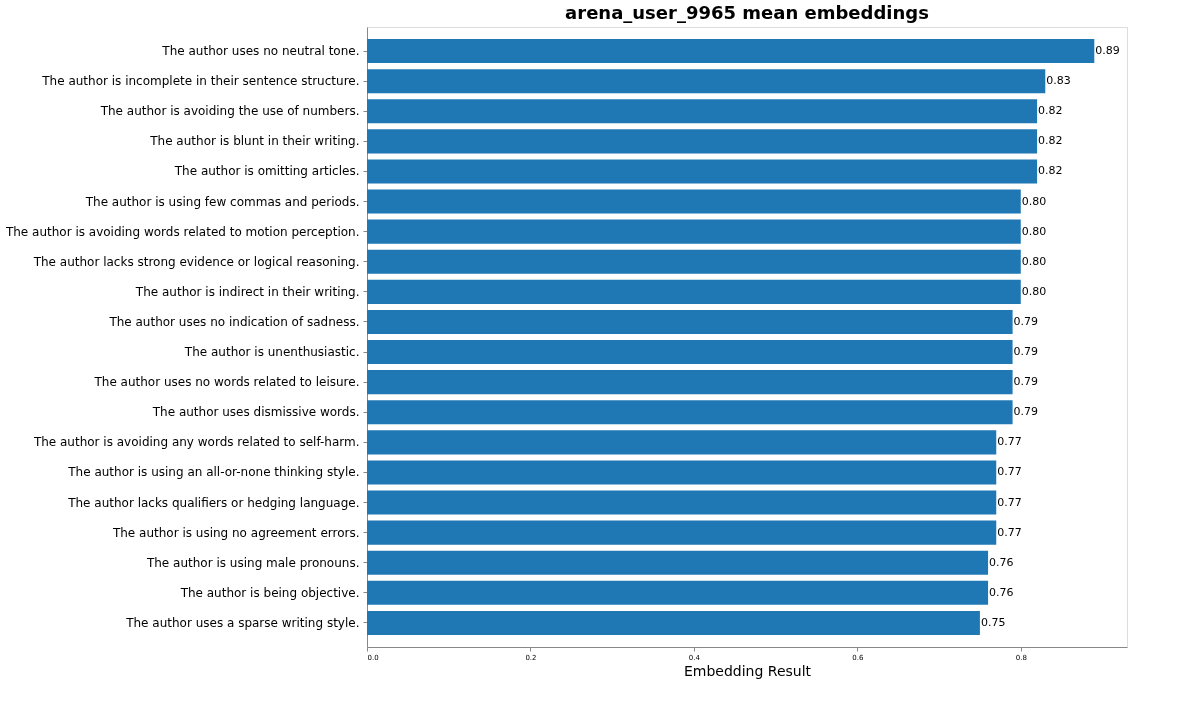  I want to click on y-tick-label: The author is unenthusiastic., so click(271, 352).